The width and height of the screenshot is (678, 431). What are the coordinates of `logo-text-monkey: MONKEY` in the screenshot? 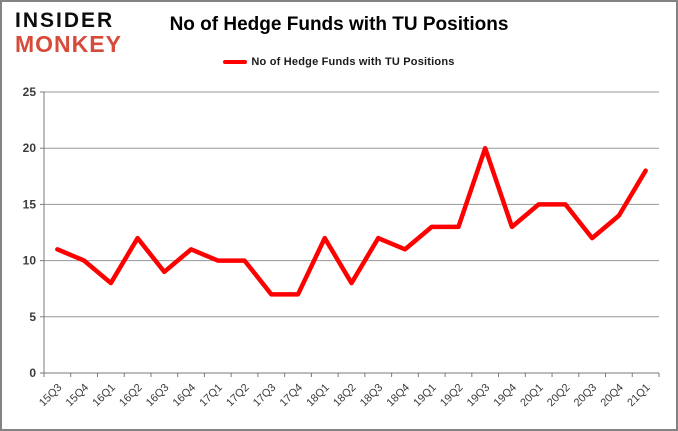 It's located at (68, 44).